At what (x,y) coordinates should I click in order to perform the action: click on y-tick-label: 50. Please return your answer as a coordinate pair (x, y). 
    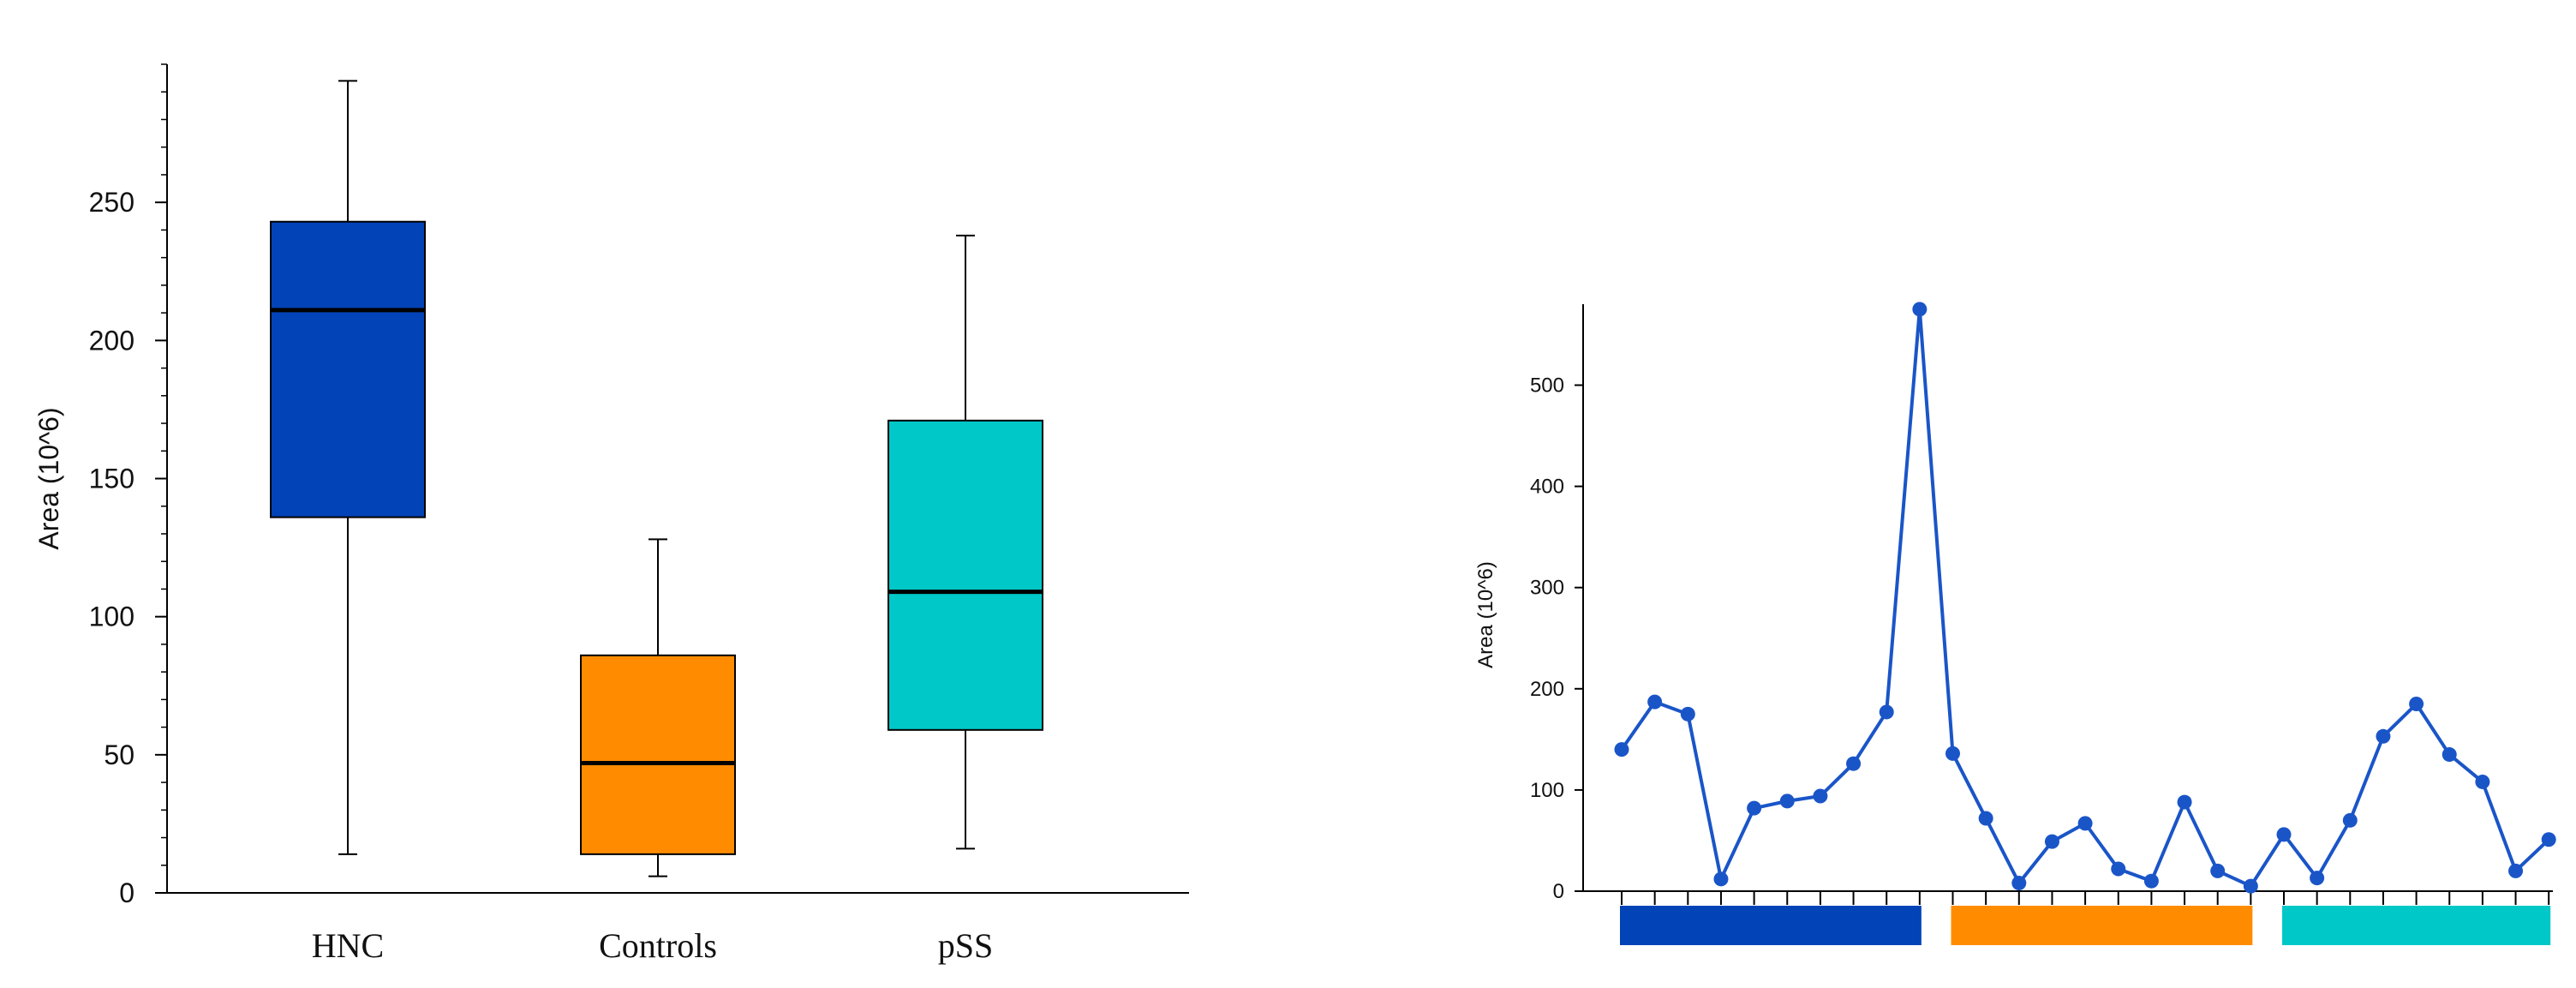
    Looking at the image, I should click on (119, 755).